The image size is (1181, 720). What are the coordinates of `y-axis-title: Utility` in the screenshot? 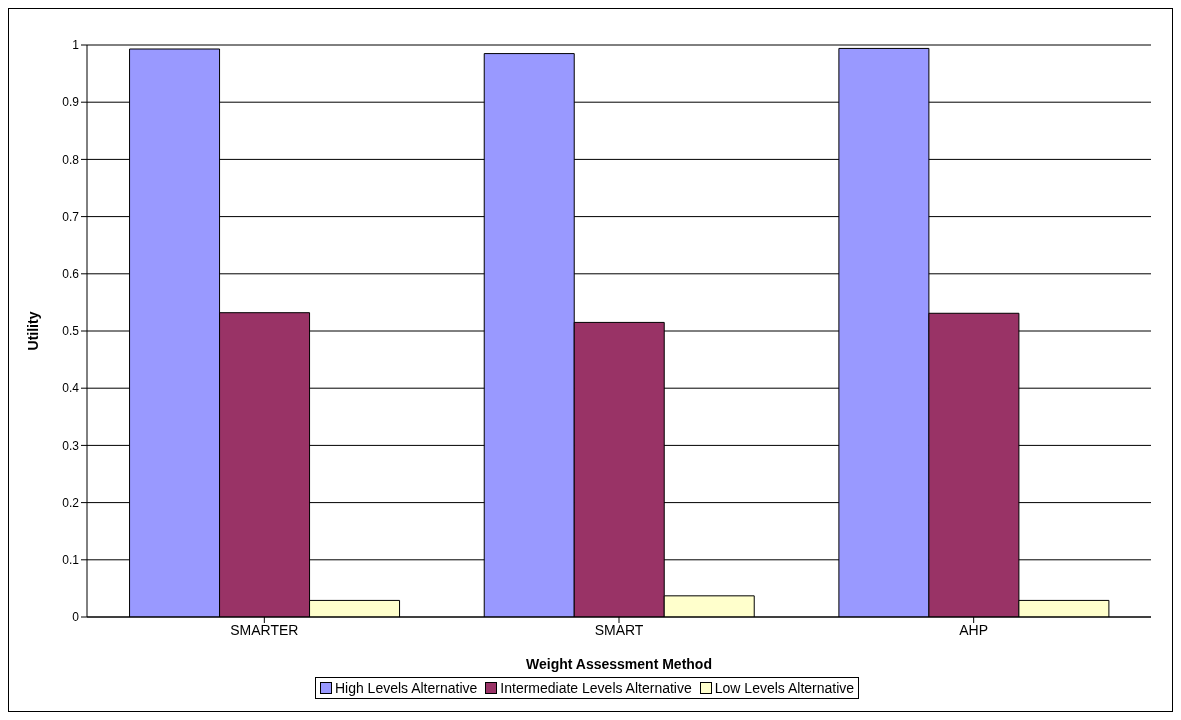 It's located at (32, 331).